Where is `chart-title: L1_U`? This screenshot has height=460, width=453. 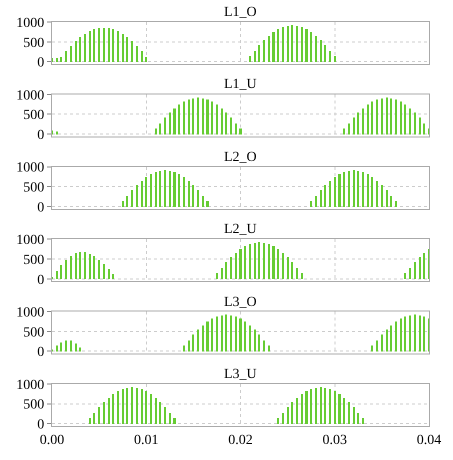 chart-title: L1_U is located at coordinates (240, 84).